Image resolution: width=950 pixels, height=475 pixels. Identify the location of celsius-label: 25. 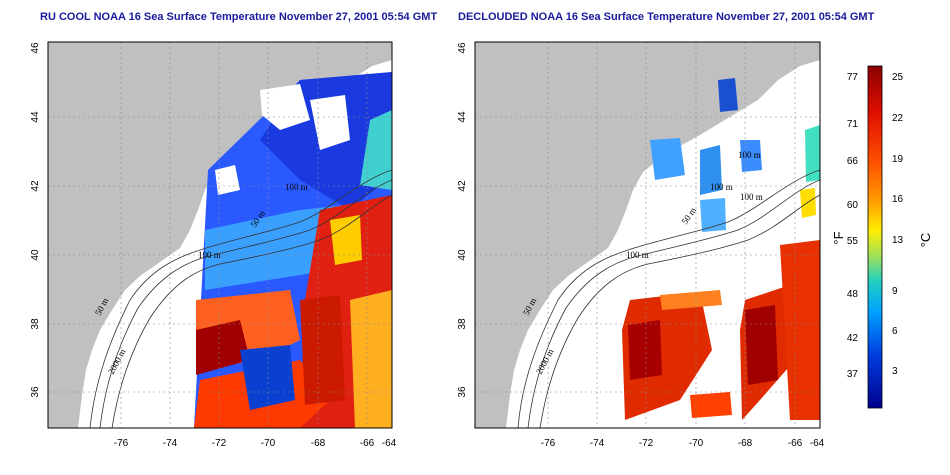
(898, 77).